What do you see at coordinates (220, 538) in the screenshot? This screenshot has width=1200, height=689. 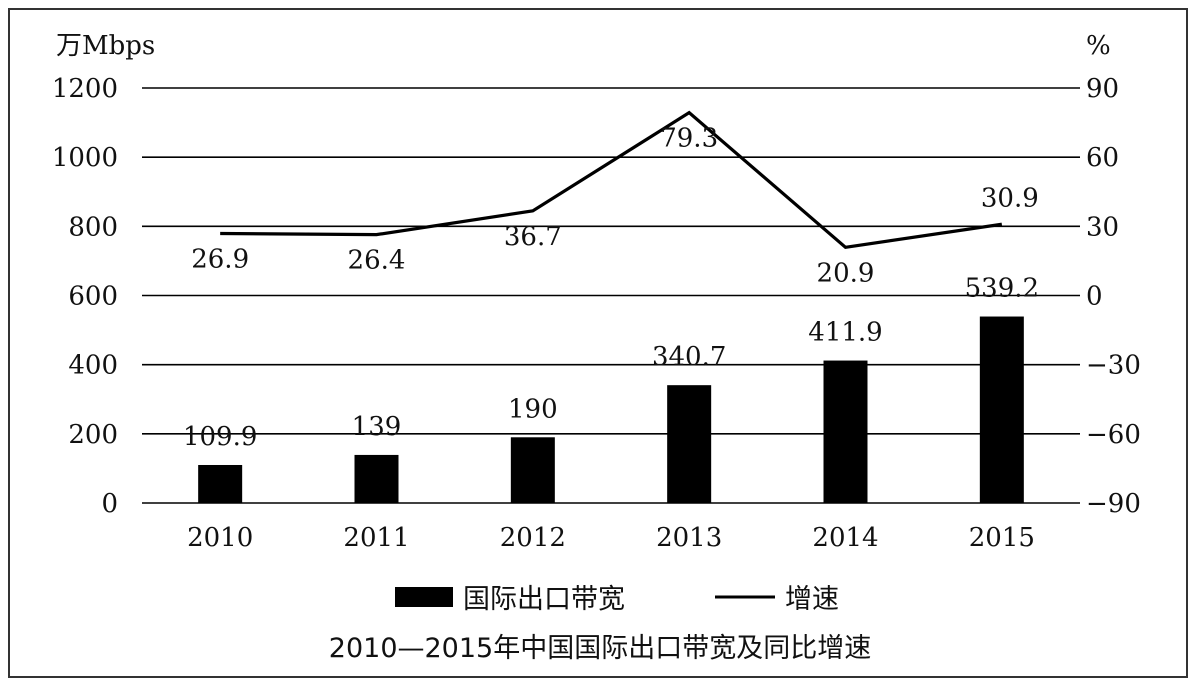 I see `x-tick-label: 2010` at bounding box center [220, 538].